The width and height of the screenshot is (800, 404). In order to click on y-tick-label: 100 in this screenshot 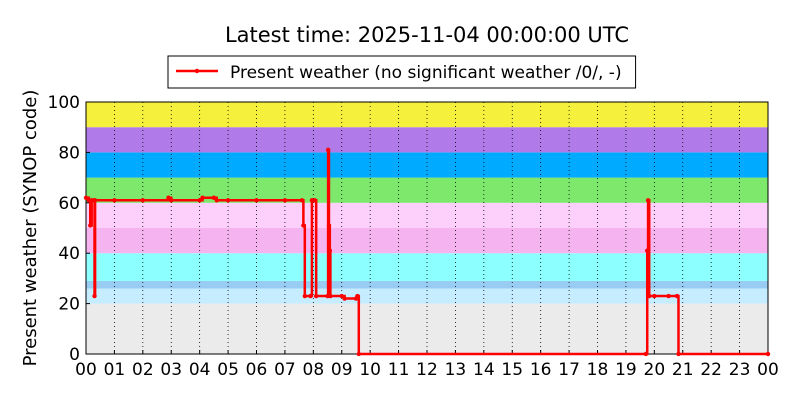, I will do `click(64, 103)`.